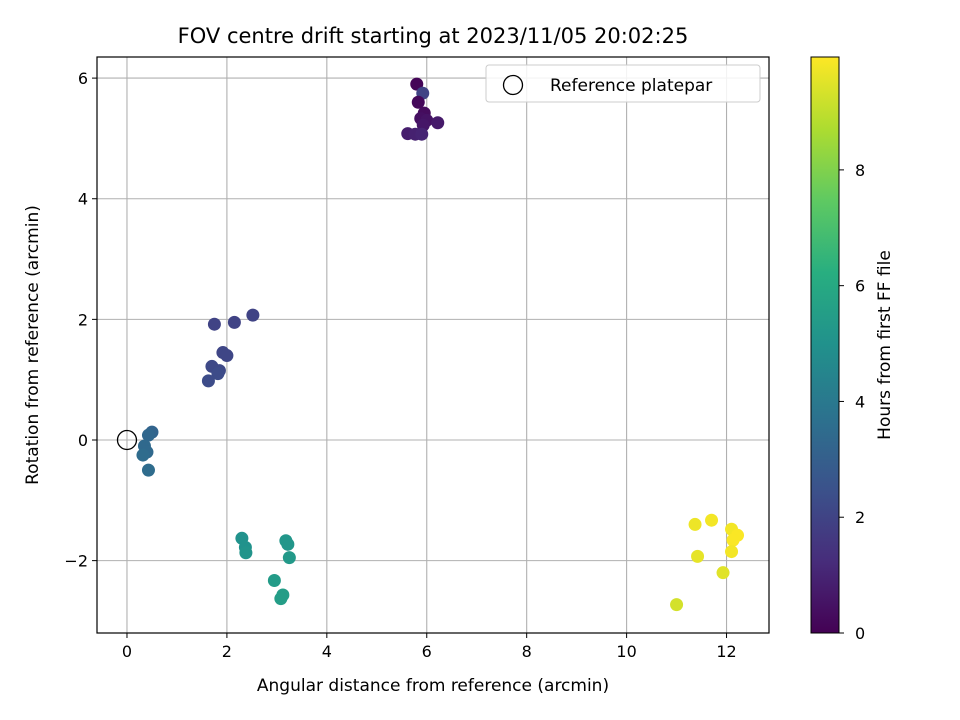 Image resolution: width=960 pixels, height=720 pixels. I want to click on reference-point-marker, so click(127, 440).